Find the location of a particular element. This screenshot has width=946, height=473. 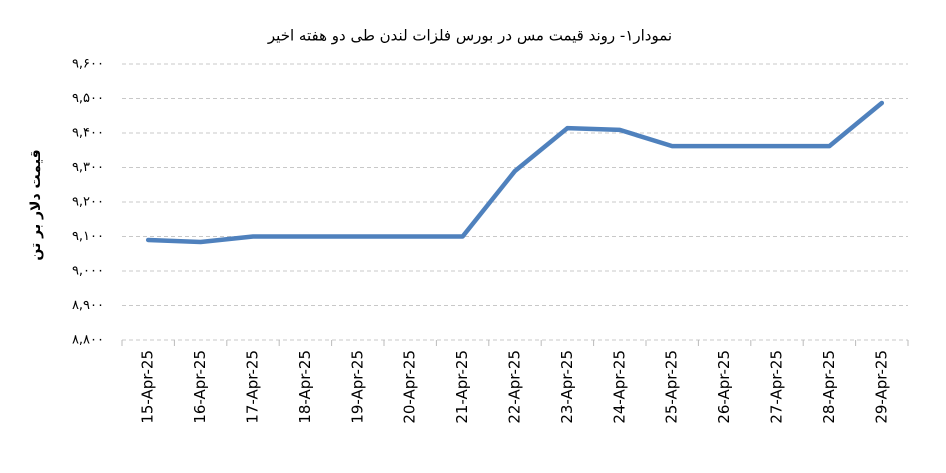

x-tick-label: 21-Apr-25 is located at coordinates (462, 387).